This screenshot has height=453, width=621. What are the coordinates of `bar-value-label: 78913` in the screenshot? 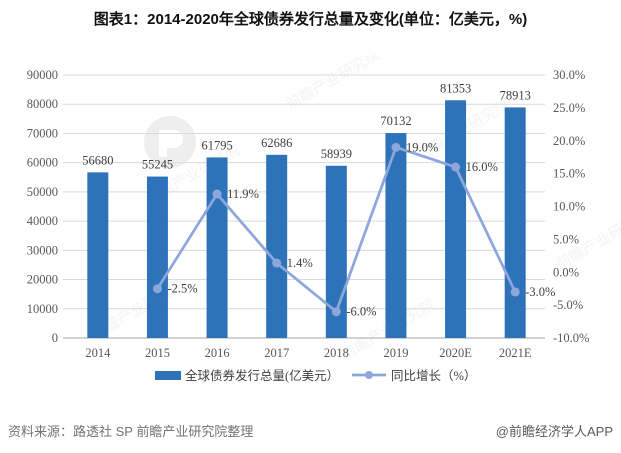 It's located at (515, 95).